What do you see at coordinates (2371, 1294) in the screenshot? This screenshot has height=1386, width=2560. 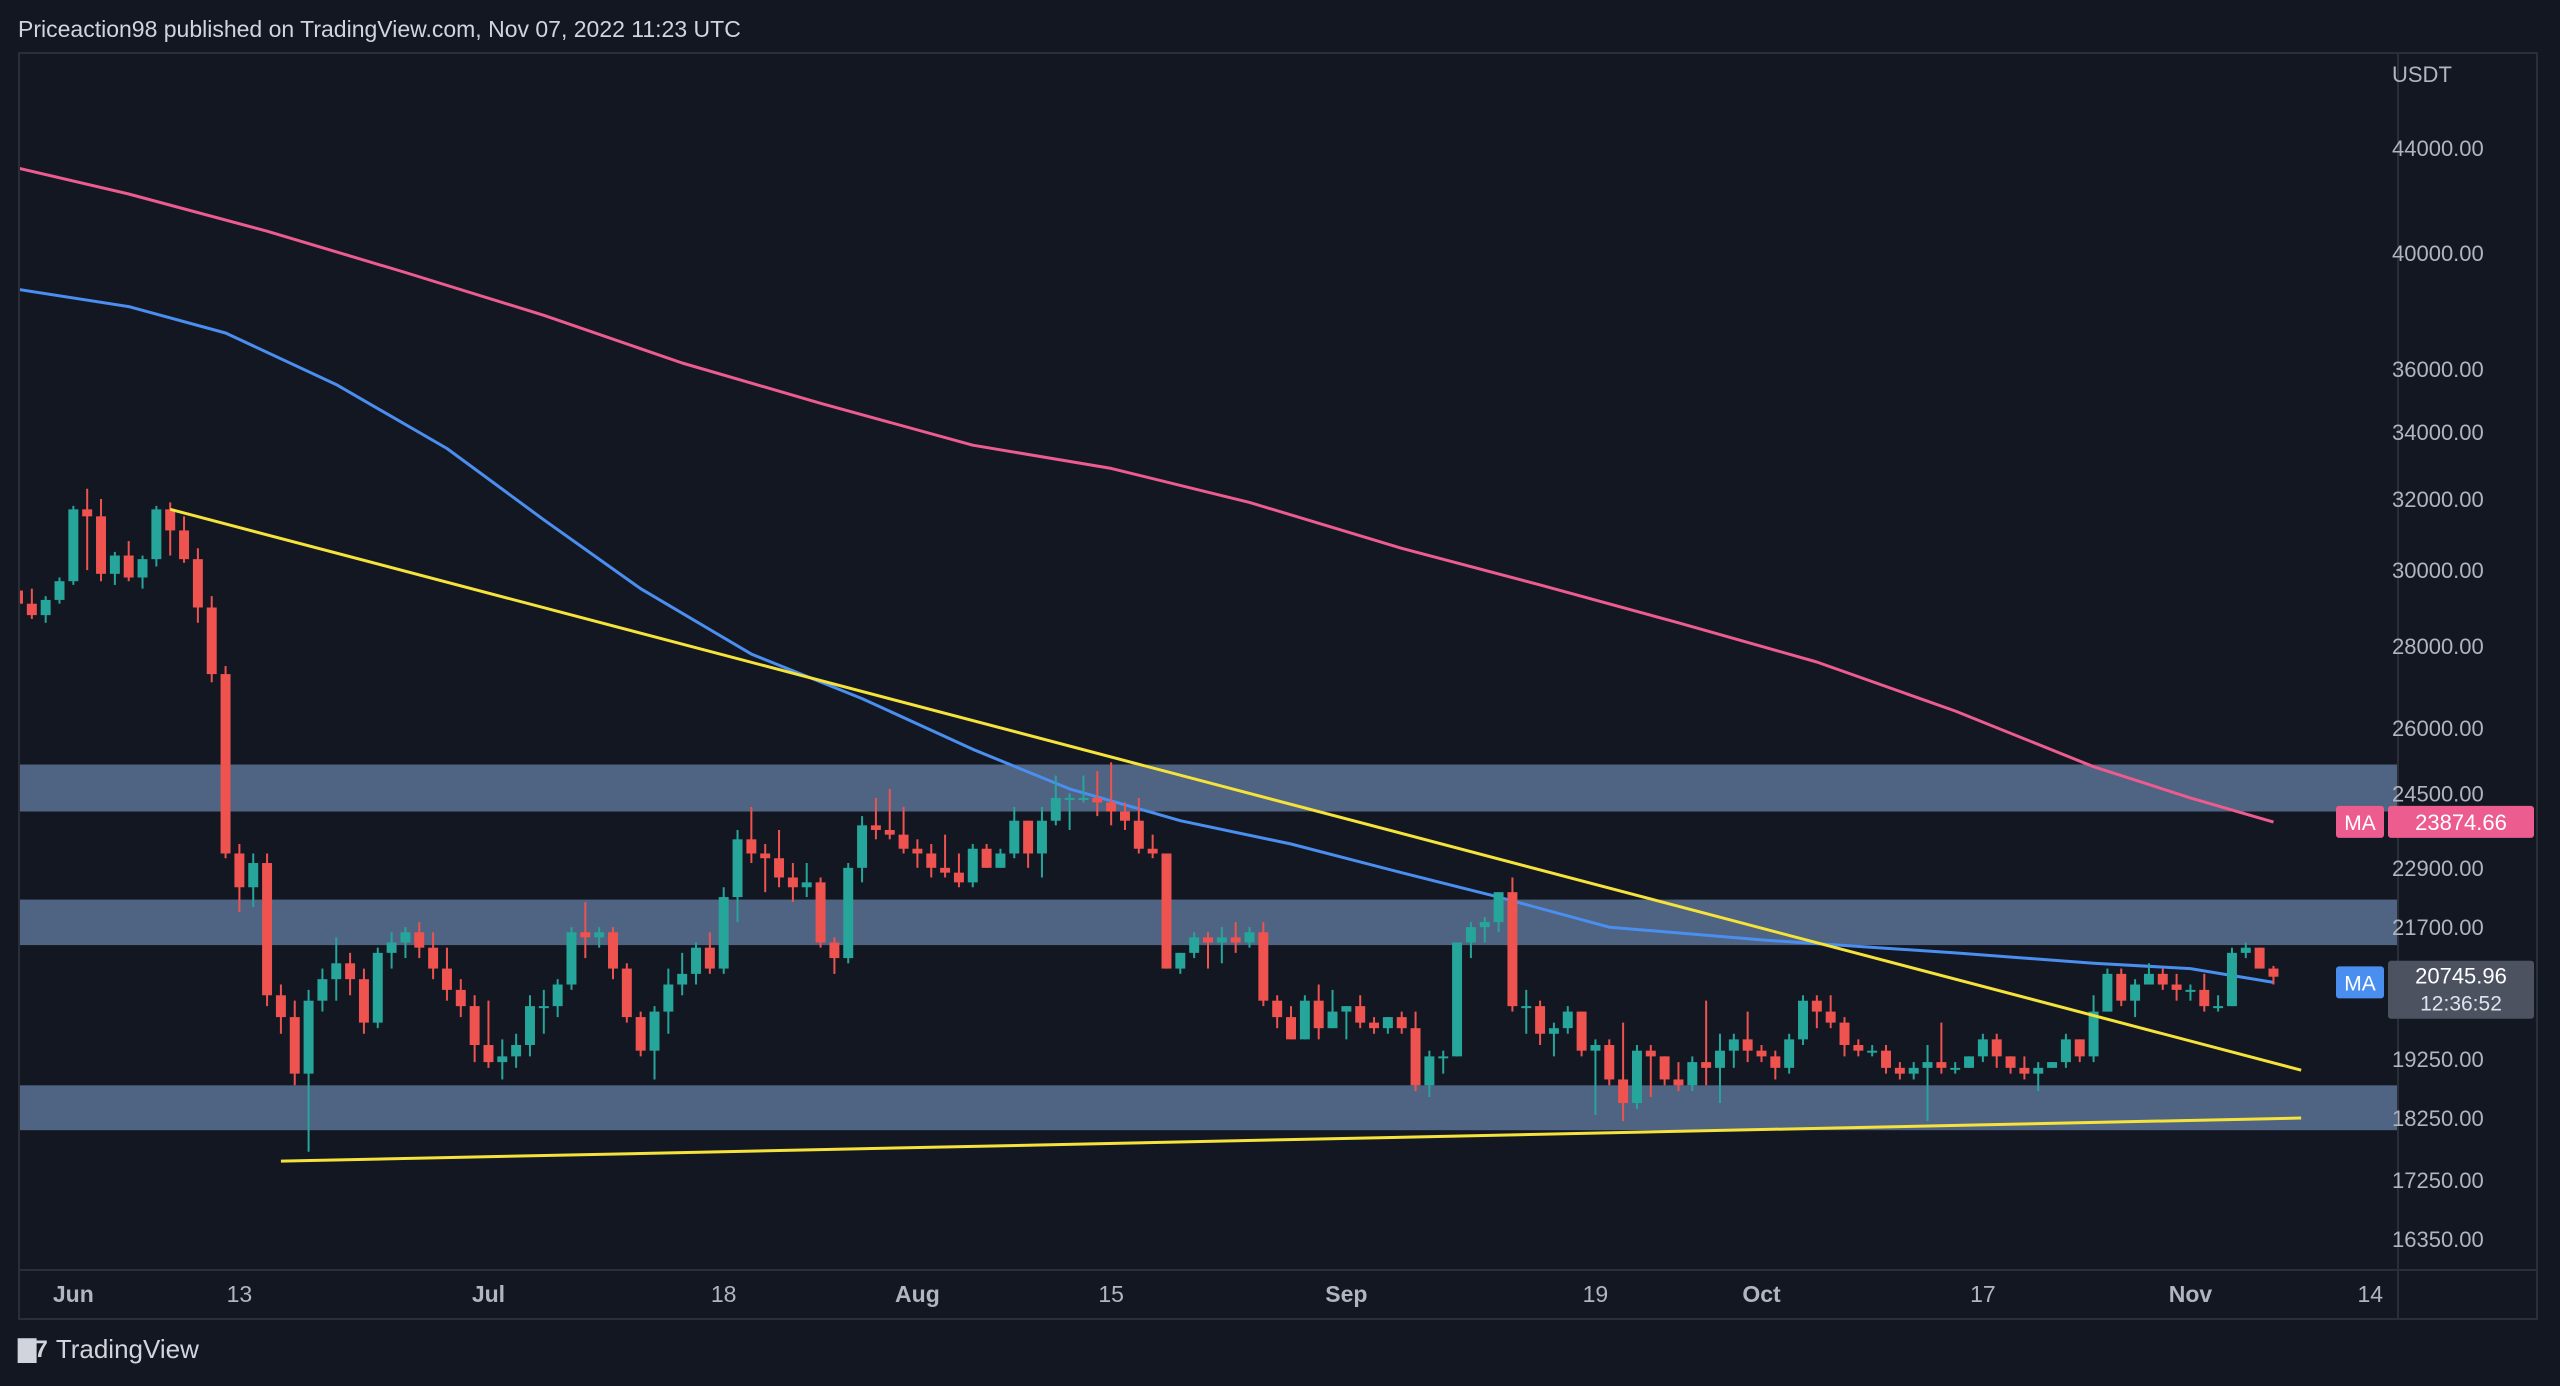 I see `time-tick-label: 14` at bounding box center [2371, 1294].